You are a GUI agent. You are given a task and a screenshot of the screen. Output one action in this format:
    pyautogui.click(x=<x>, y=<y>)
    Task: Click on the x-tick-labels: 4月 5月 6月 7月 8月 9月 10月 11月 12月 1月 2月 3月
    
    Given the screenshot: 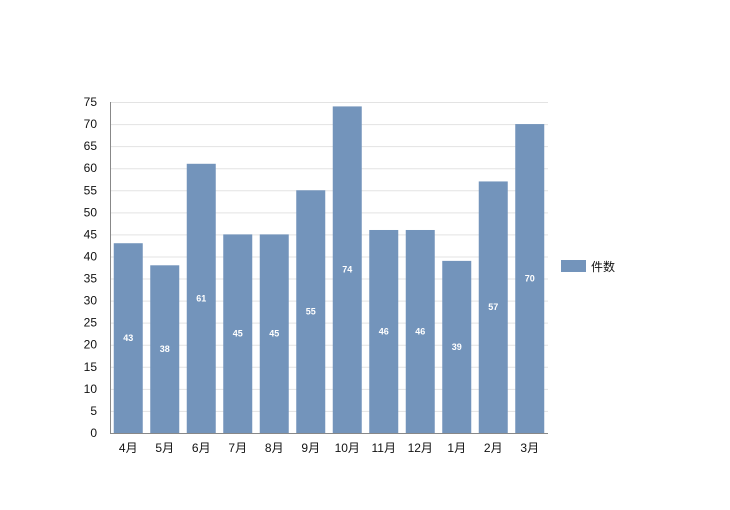 What is the action you would take?
    pyautogui.click(x=329, y=448)
    